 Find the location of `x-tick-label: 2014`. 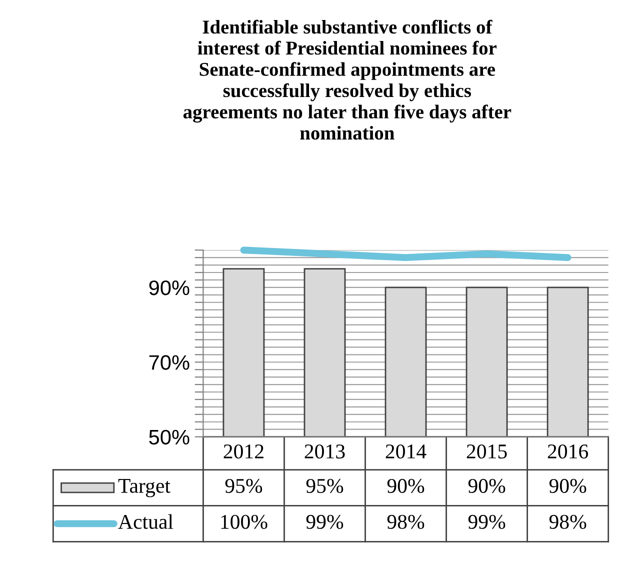

x-tick-label: 2014 is located at coordinates (406, 451).